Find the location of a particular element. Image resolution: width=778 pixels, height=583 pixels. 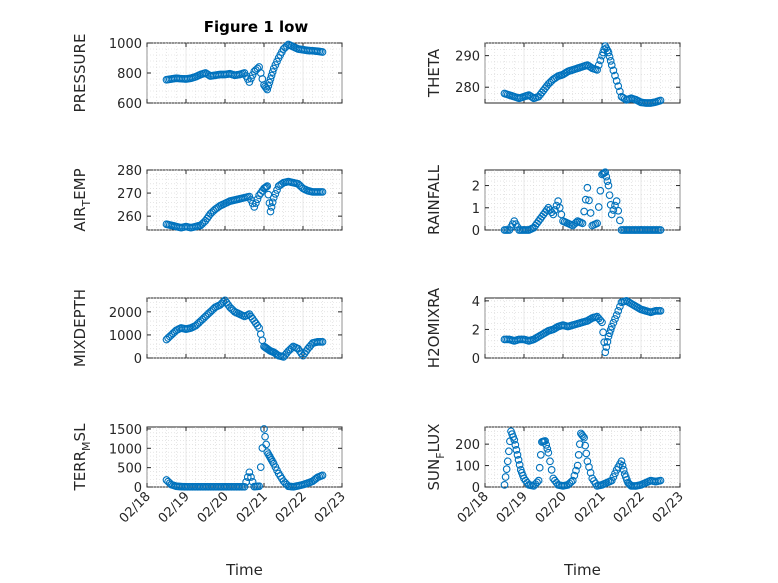

y-tick-label: 280 is located at coordinates (129, 171).